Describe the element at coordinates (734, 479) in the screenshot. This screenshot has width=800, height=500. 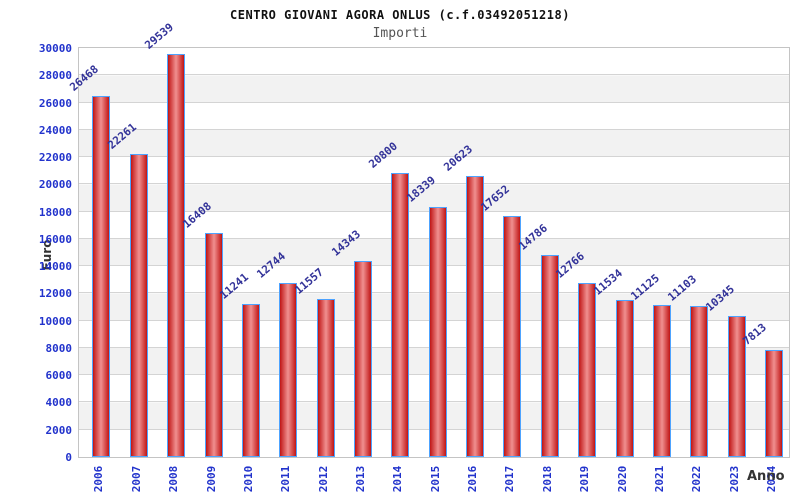
I see `x-tick-label: 2023` at that location.